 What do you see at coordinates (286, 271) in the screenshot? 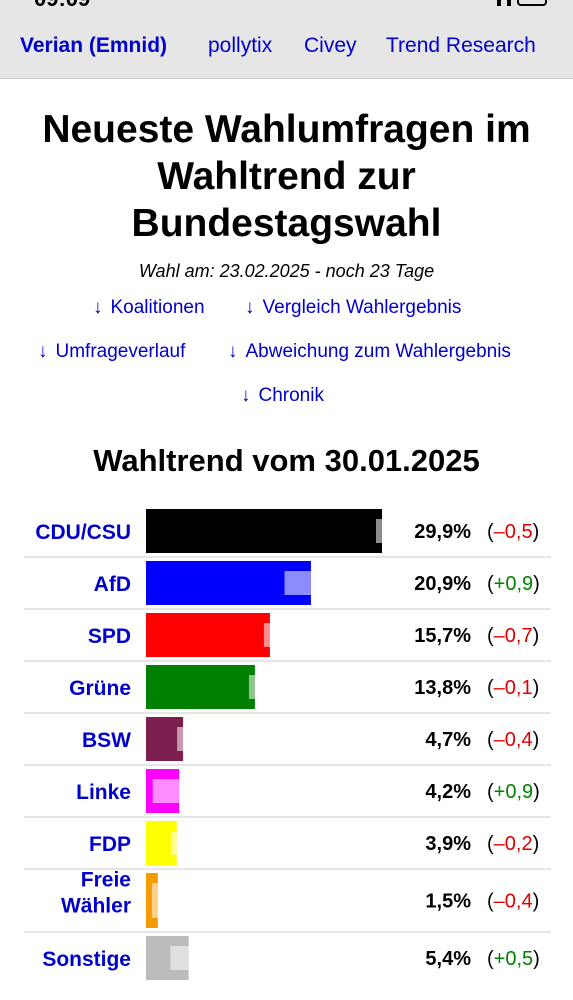
I see `election-info: Wahl am: 23.02.2025 - noch 23 Tage` at bounding box center [286, 271].